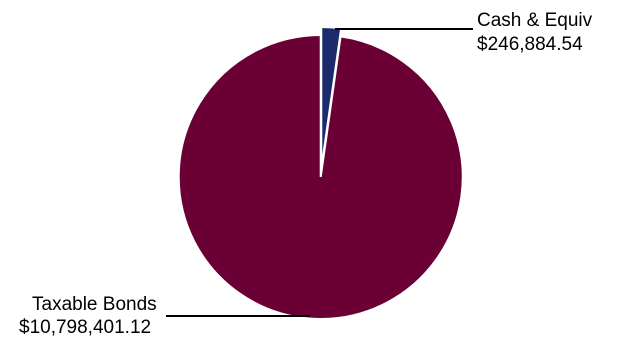  What do you see at coordinates (85, 327) in the screenshot?
I see `slice-label-taxable-bonds-value: $10,798,401.12` at bounding box center [85, 327].